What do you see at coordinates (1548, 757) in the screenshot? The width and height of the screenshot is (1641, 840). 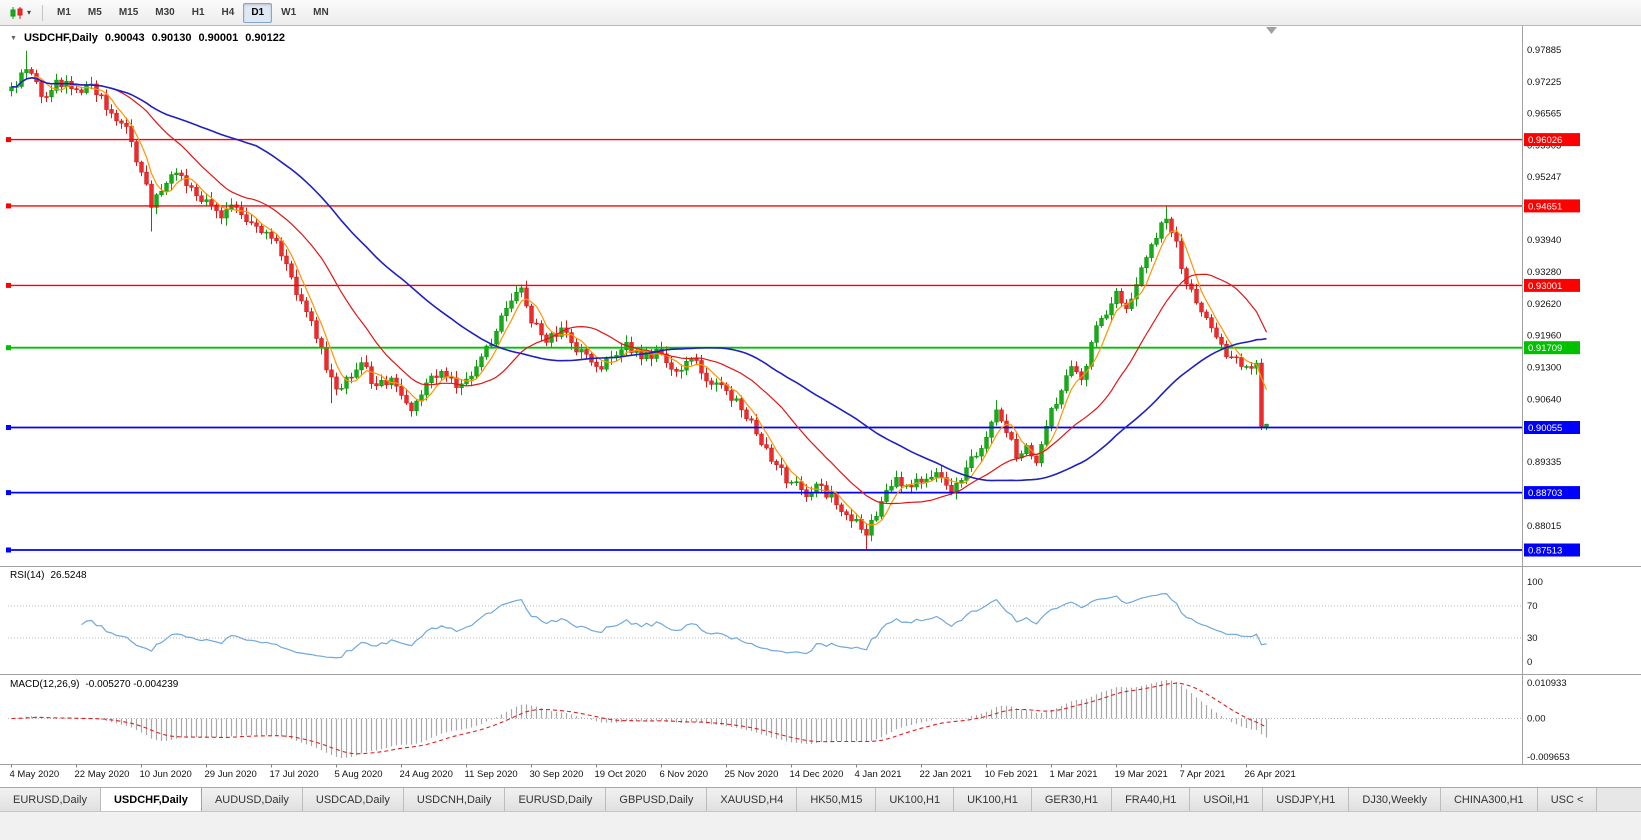 I see `macd-axis-label: -0.009653` at bounding box center [1548, 757].